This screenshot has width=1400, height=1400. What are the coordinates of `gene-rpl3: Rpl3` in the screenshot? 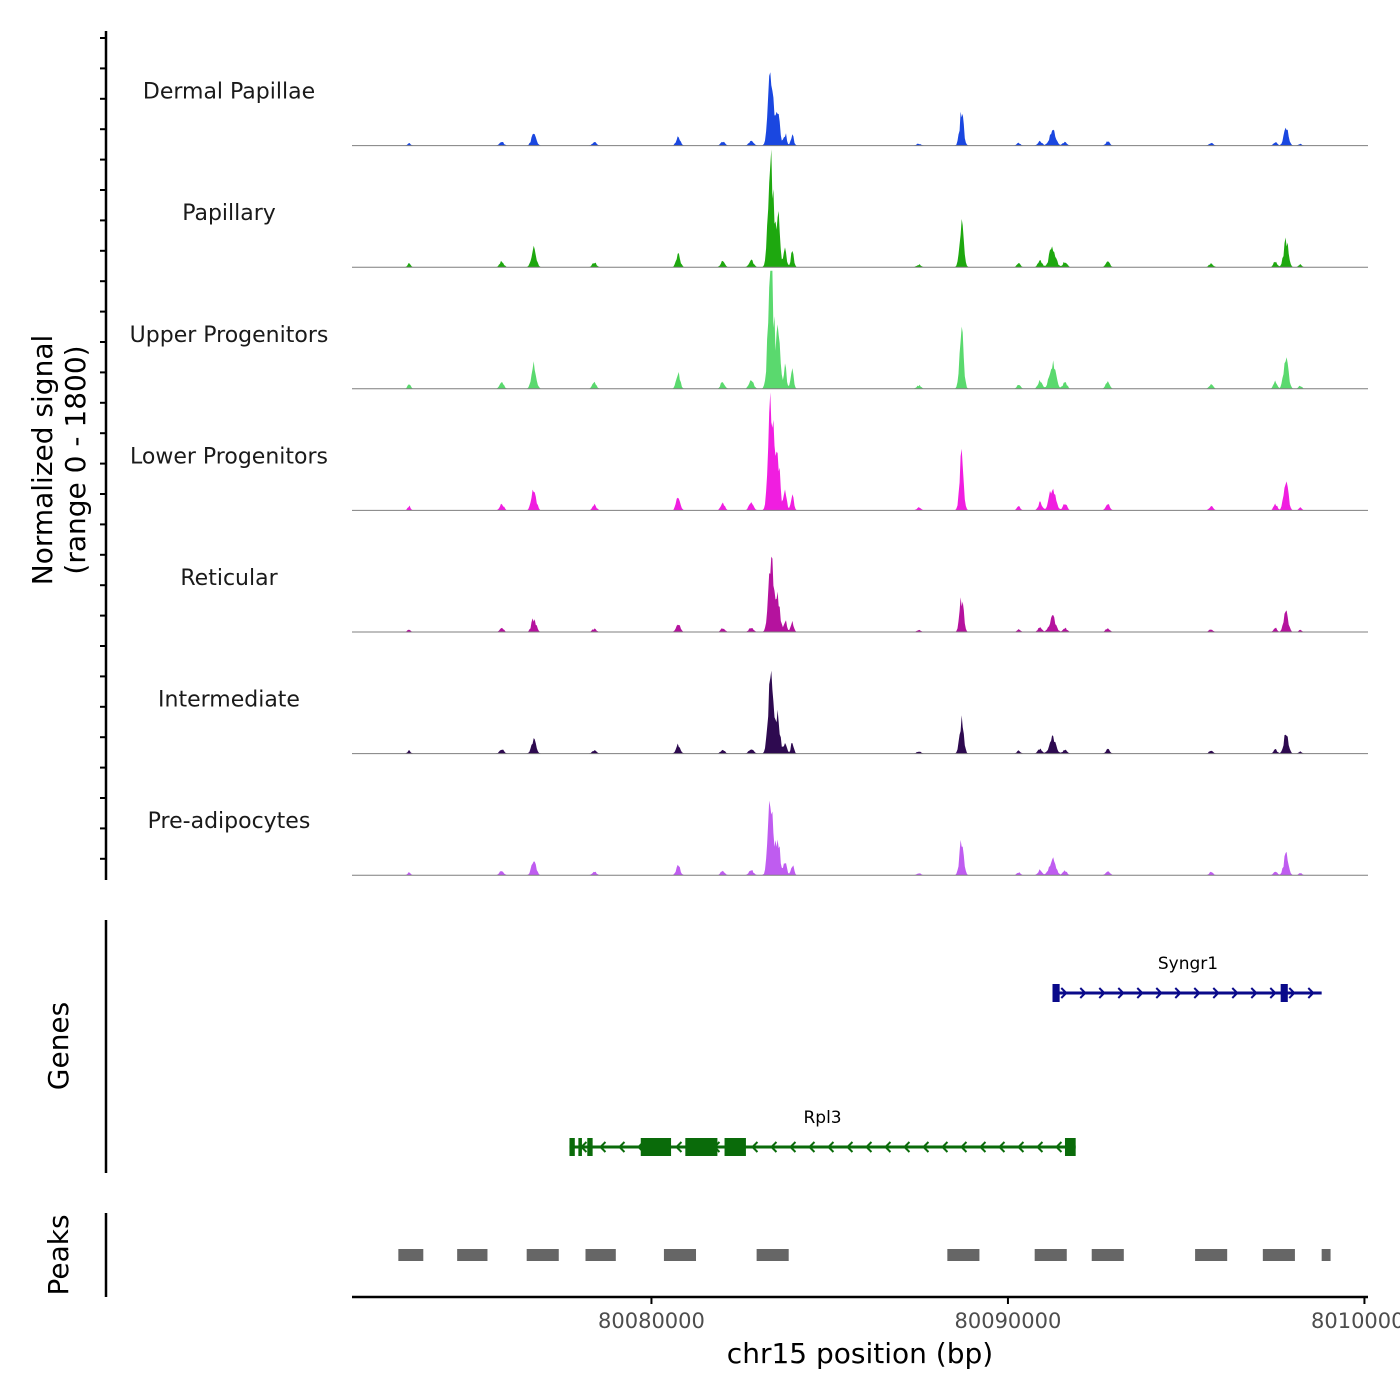 It's located at (822, 1132).